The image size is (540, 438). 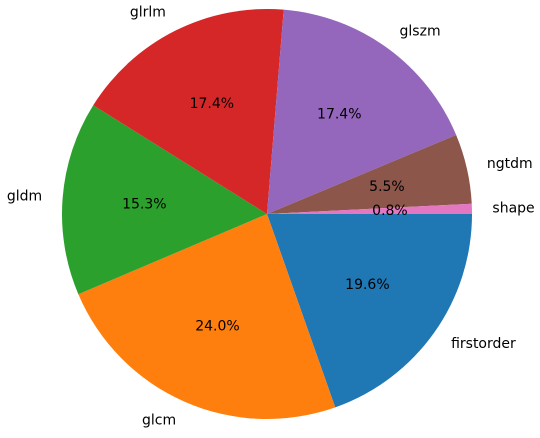 What do you see at coordinates (390, 211) in the screenshot?
I see `value-label: 0.8%` at bounding box center [390, 211].